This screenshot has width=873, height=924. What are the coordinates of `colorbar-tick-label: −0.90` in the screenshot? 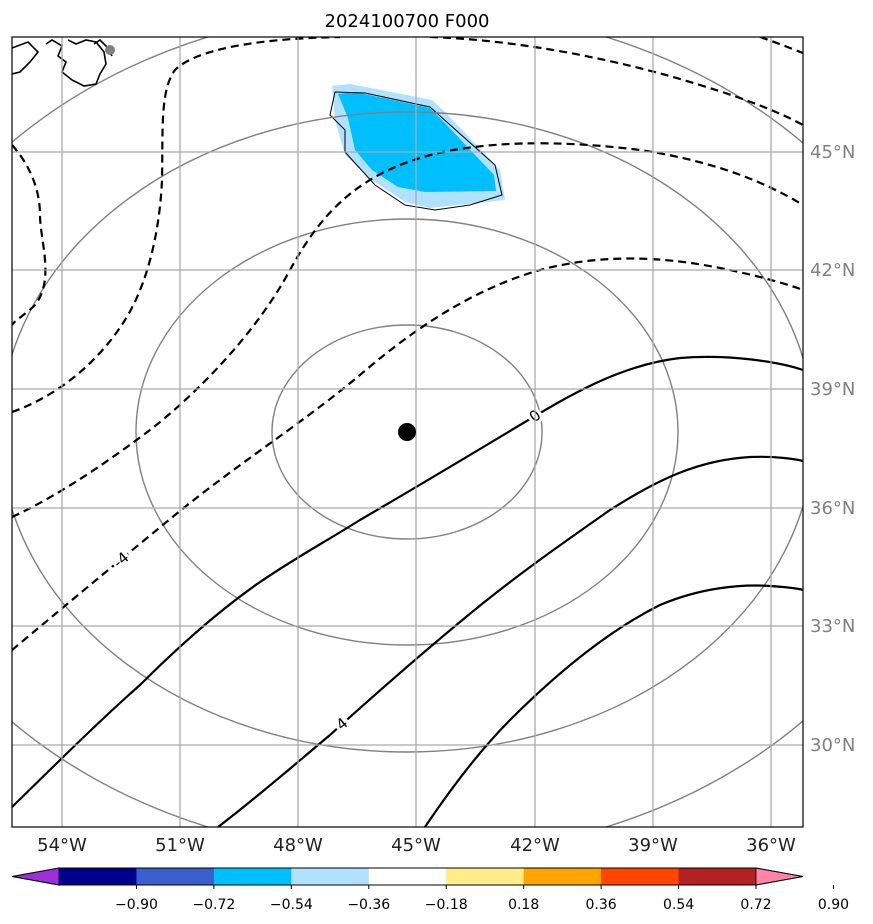 It's located at (136, 905).